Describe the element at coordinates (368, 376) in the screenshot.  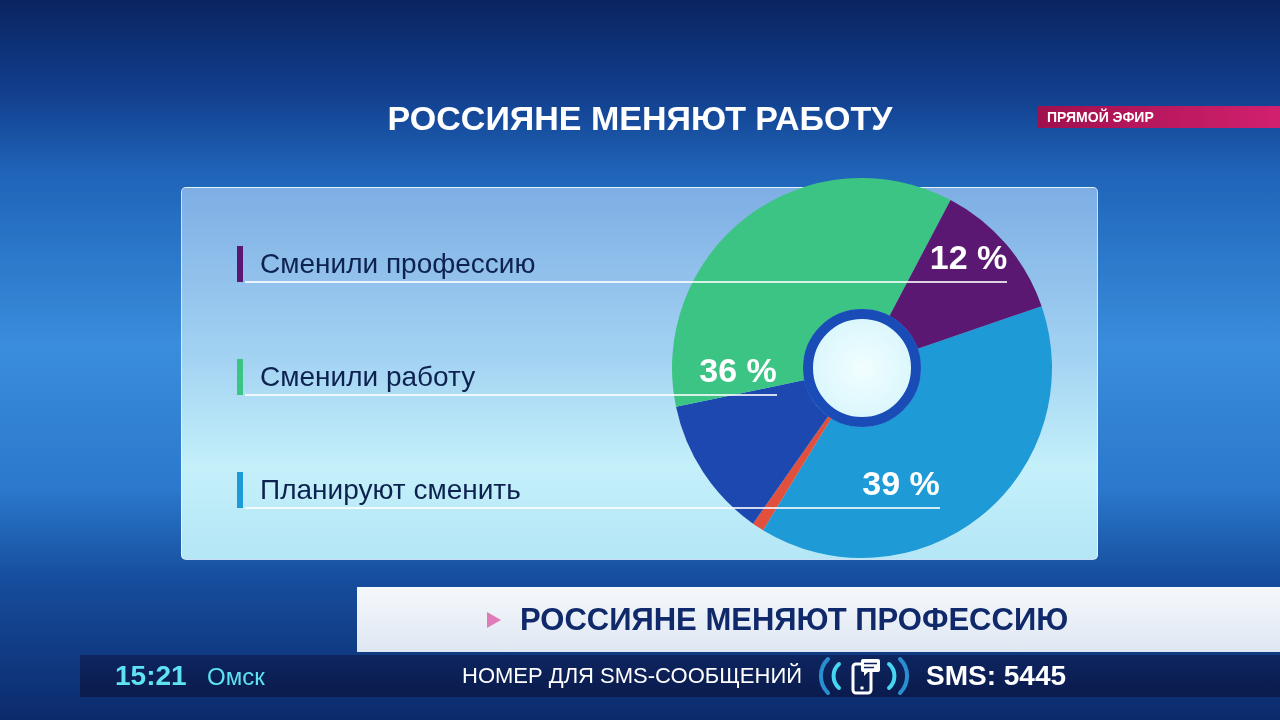
I see `legend-label: Сменили работу` at that location.